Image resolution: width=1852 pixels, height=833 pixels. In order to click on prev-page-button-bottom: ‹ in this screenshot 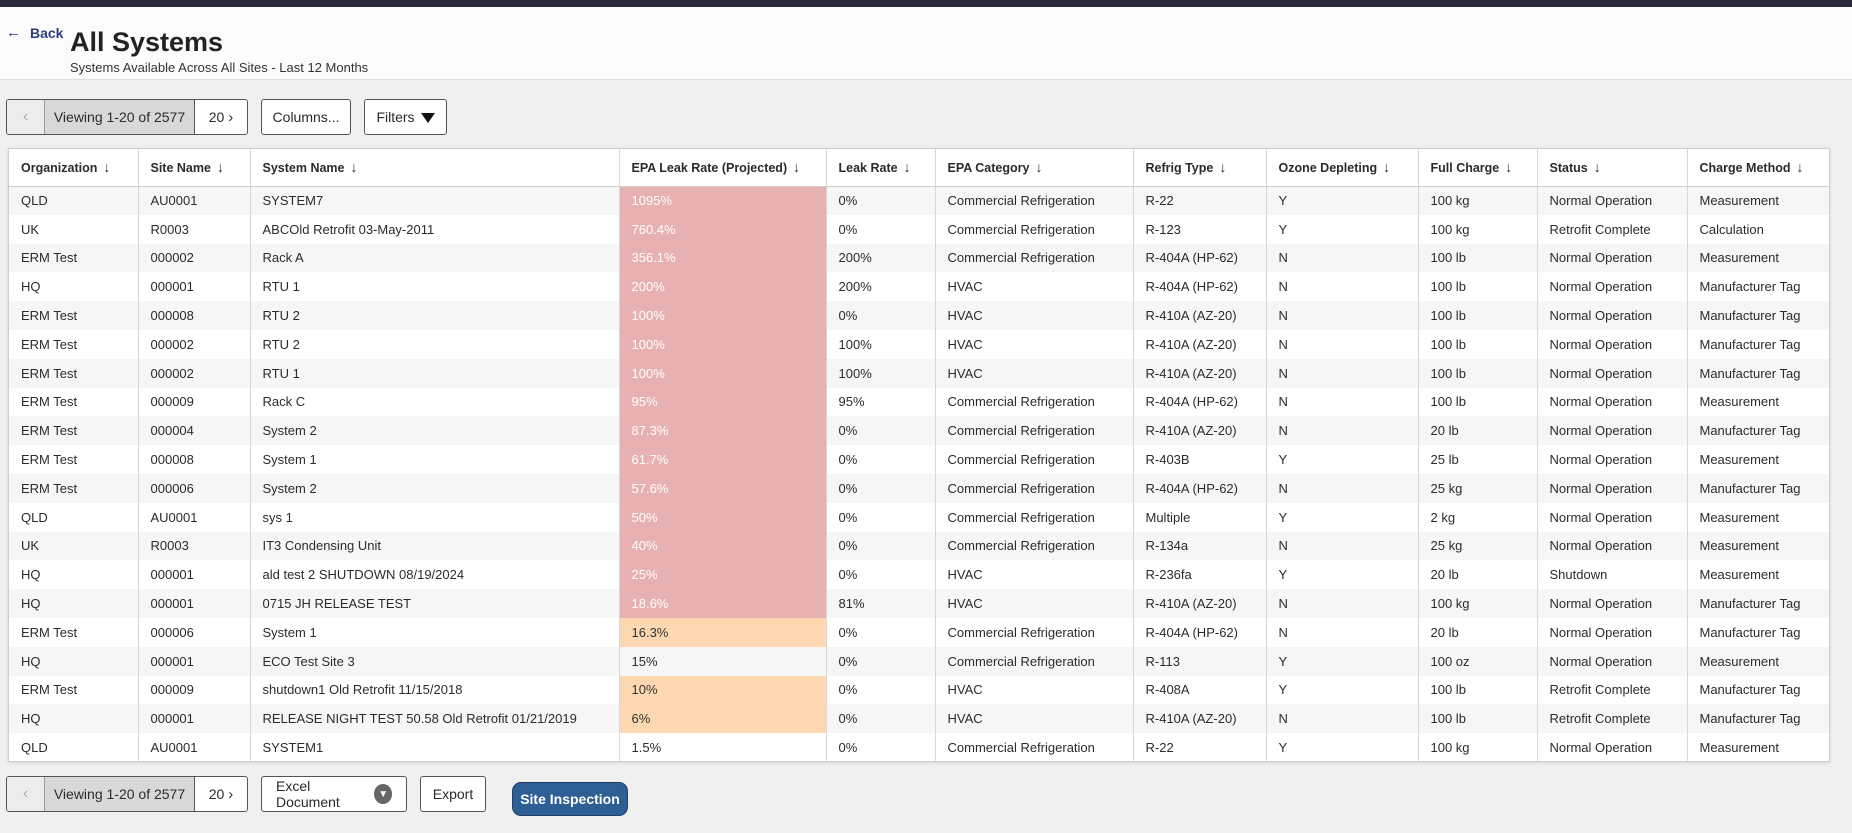, I will do `click(26, 794)`.